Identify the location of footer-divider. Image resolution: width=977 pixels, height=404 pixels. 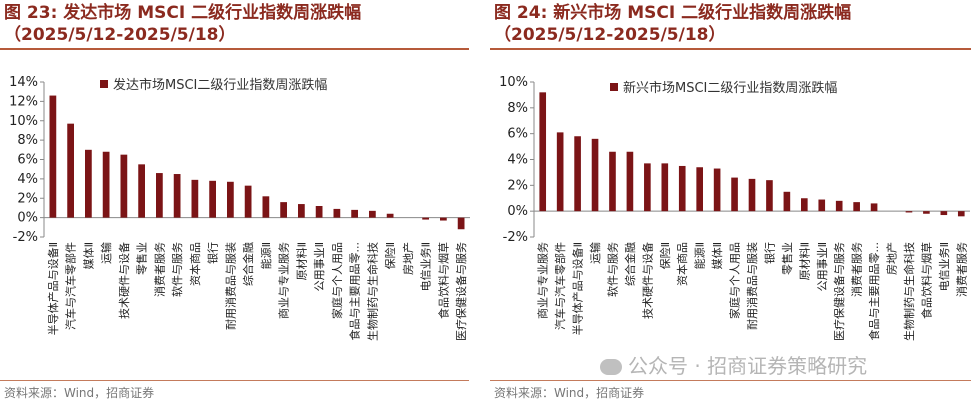
(234, 380).